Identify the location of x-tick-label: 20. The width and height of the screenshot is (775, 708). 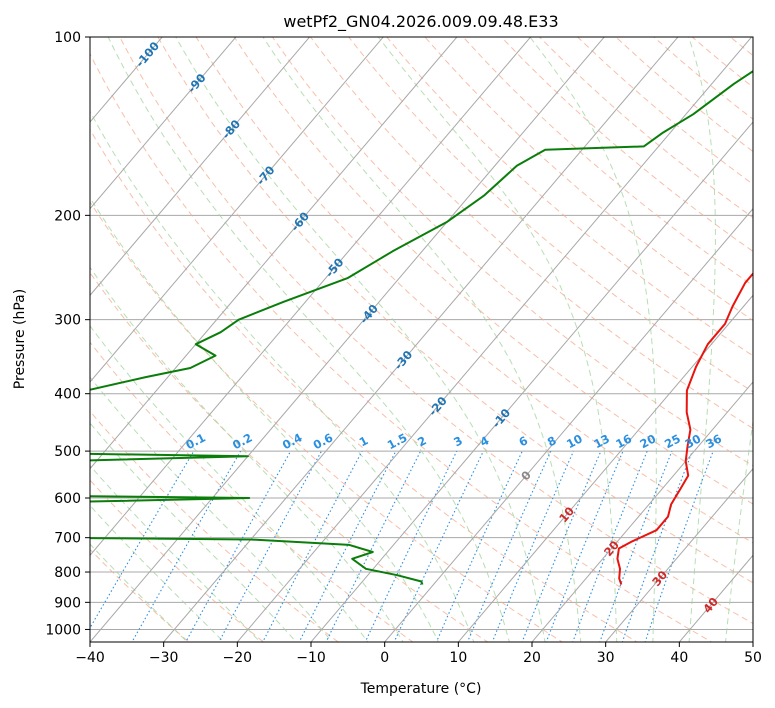
(532, 658).